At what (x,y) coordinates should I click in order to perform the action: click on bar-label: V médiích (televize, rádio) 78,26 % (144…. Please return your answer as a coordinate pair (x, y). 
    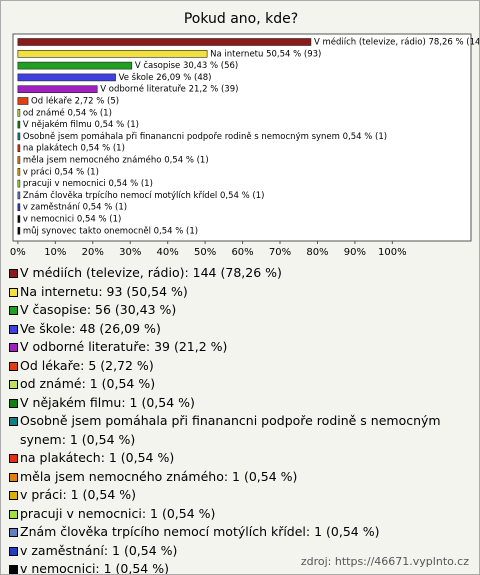
    Looking at the image, I should click on (396, 42).